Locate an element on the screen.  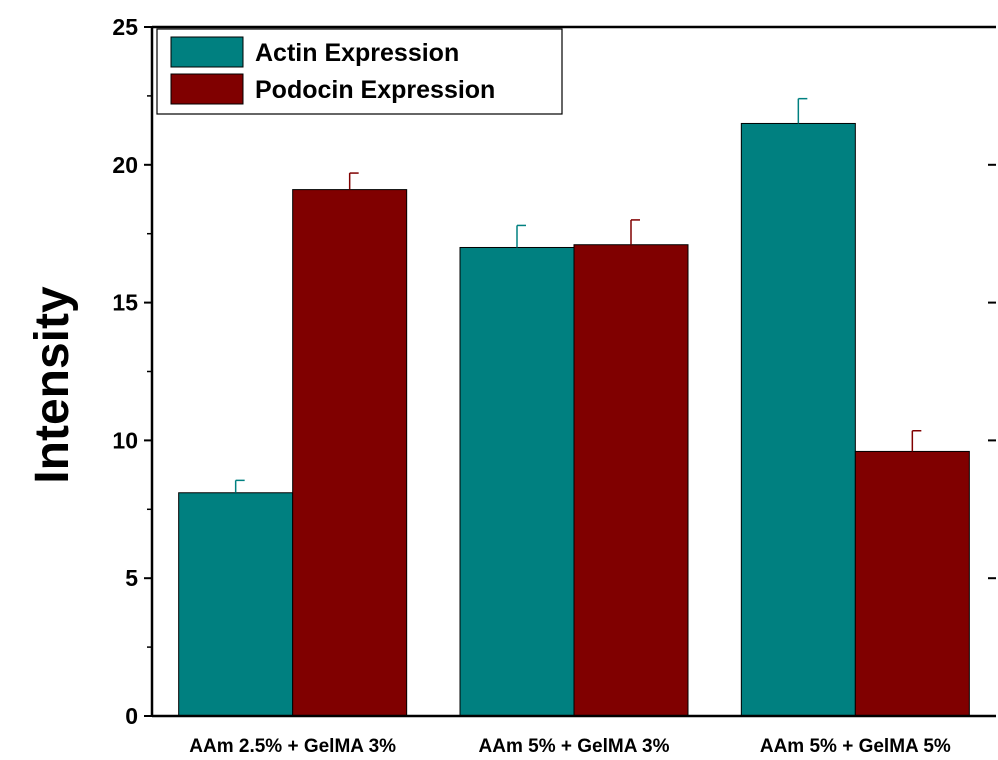
y-tick-label: 0 is located at coordinates (131, 716).